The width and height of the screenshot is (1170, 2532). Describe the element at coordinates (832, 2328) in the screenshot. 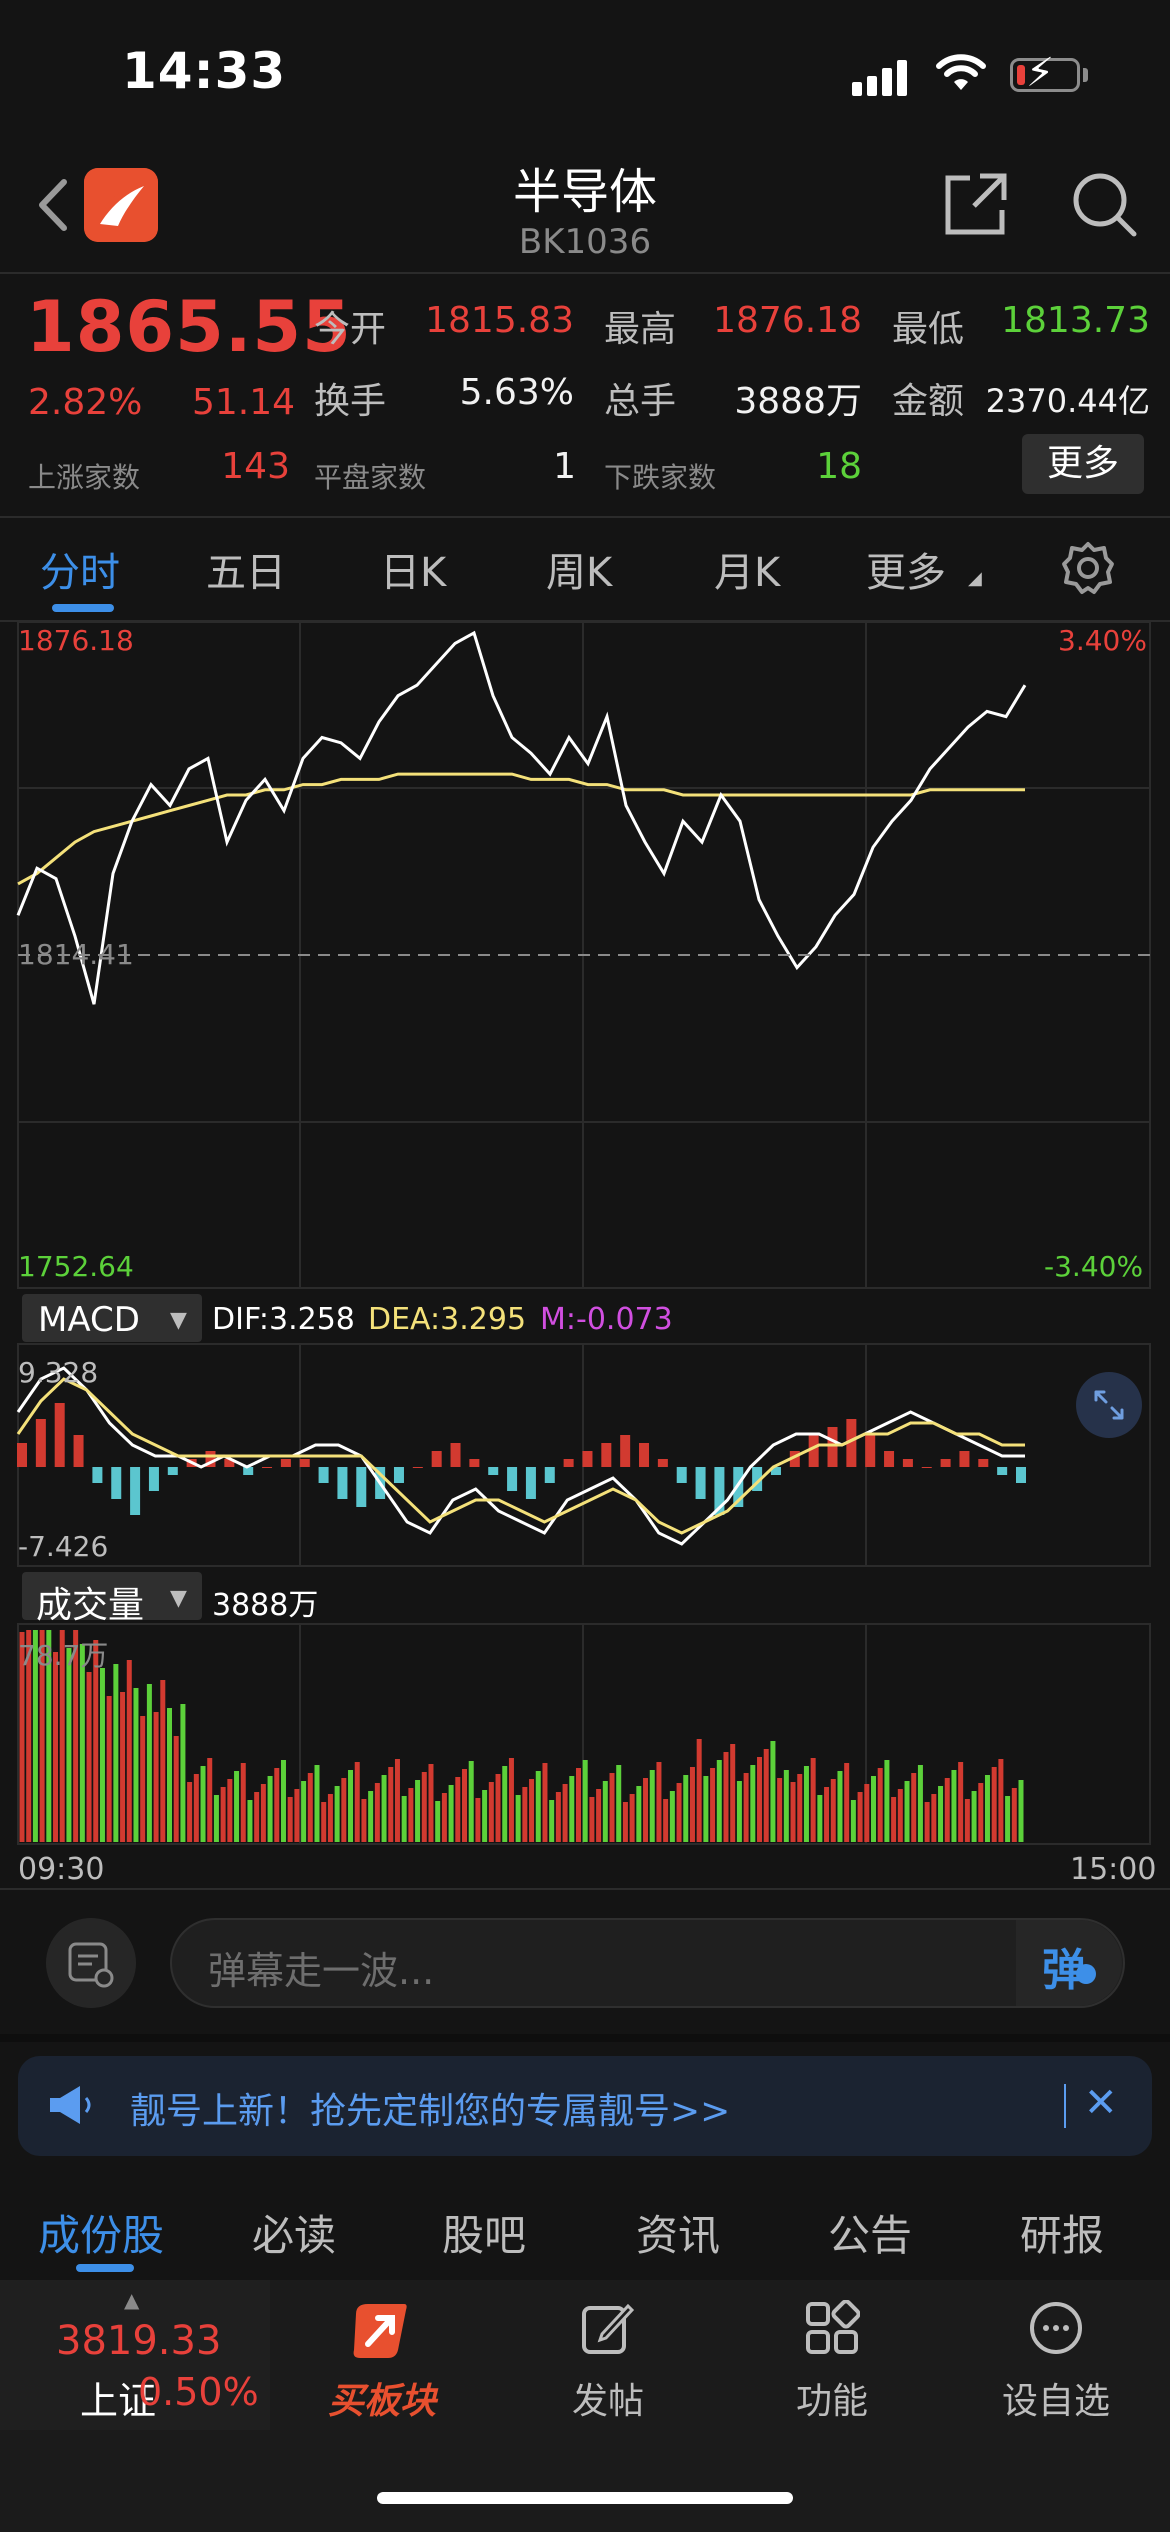

I see `functions-icon` at that location.